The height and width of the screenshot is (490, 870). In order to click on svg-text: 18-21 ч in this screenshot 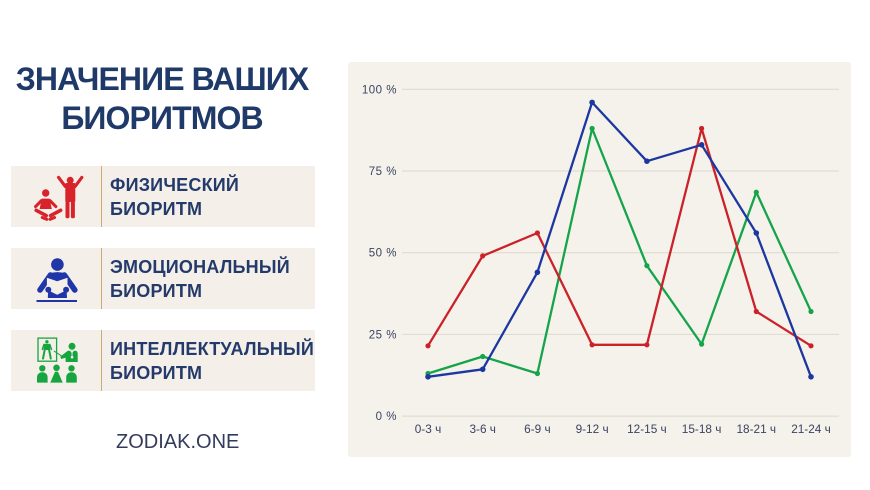, I will do `click(756, 429)`.